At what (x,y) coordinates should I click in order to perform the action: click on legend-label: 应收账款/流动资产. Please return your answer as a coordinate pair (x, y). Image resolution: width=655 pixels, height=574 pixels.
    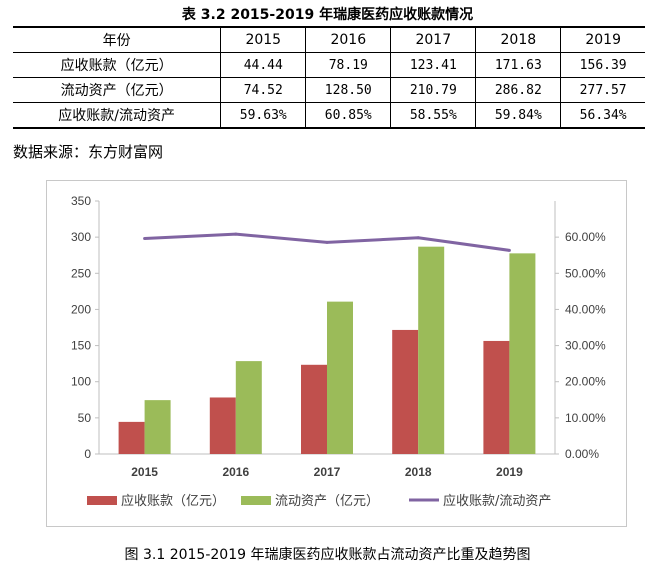
    Looking at the image, I should click on (497, 501).